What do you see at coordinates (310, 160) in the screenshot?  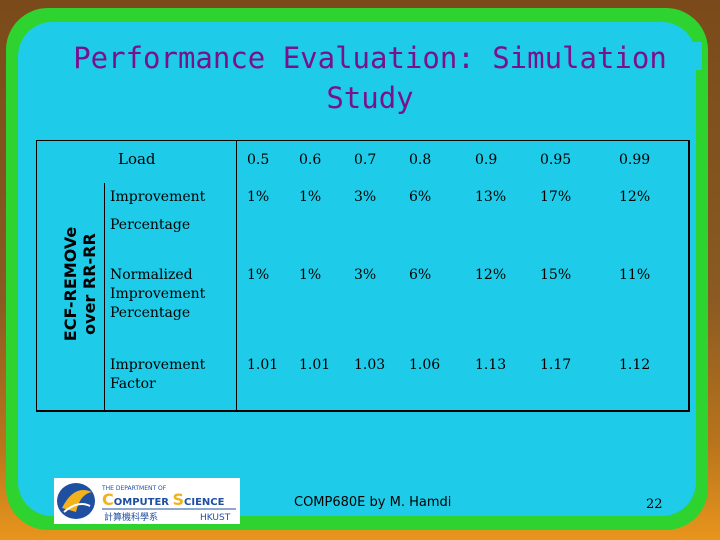 I see `header-load-value: 0.6` at bounding box center [310, 160].